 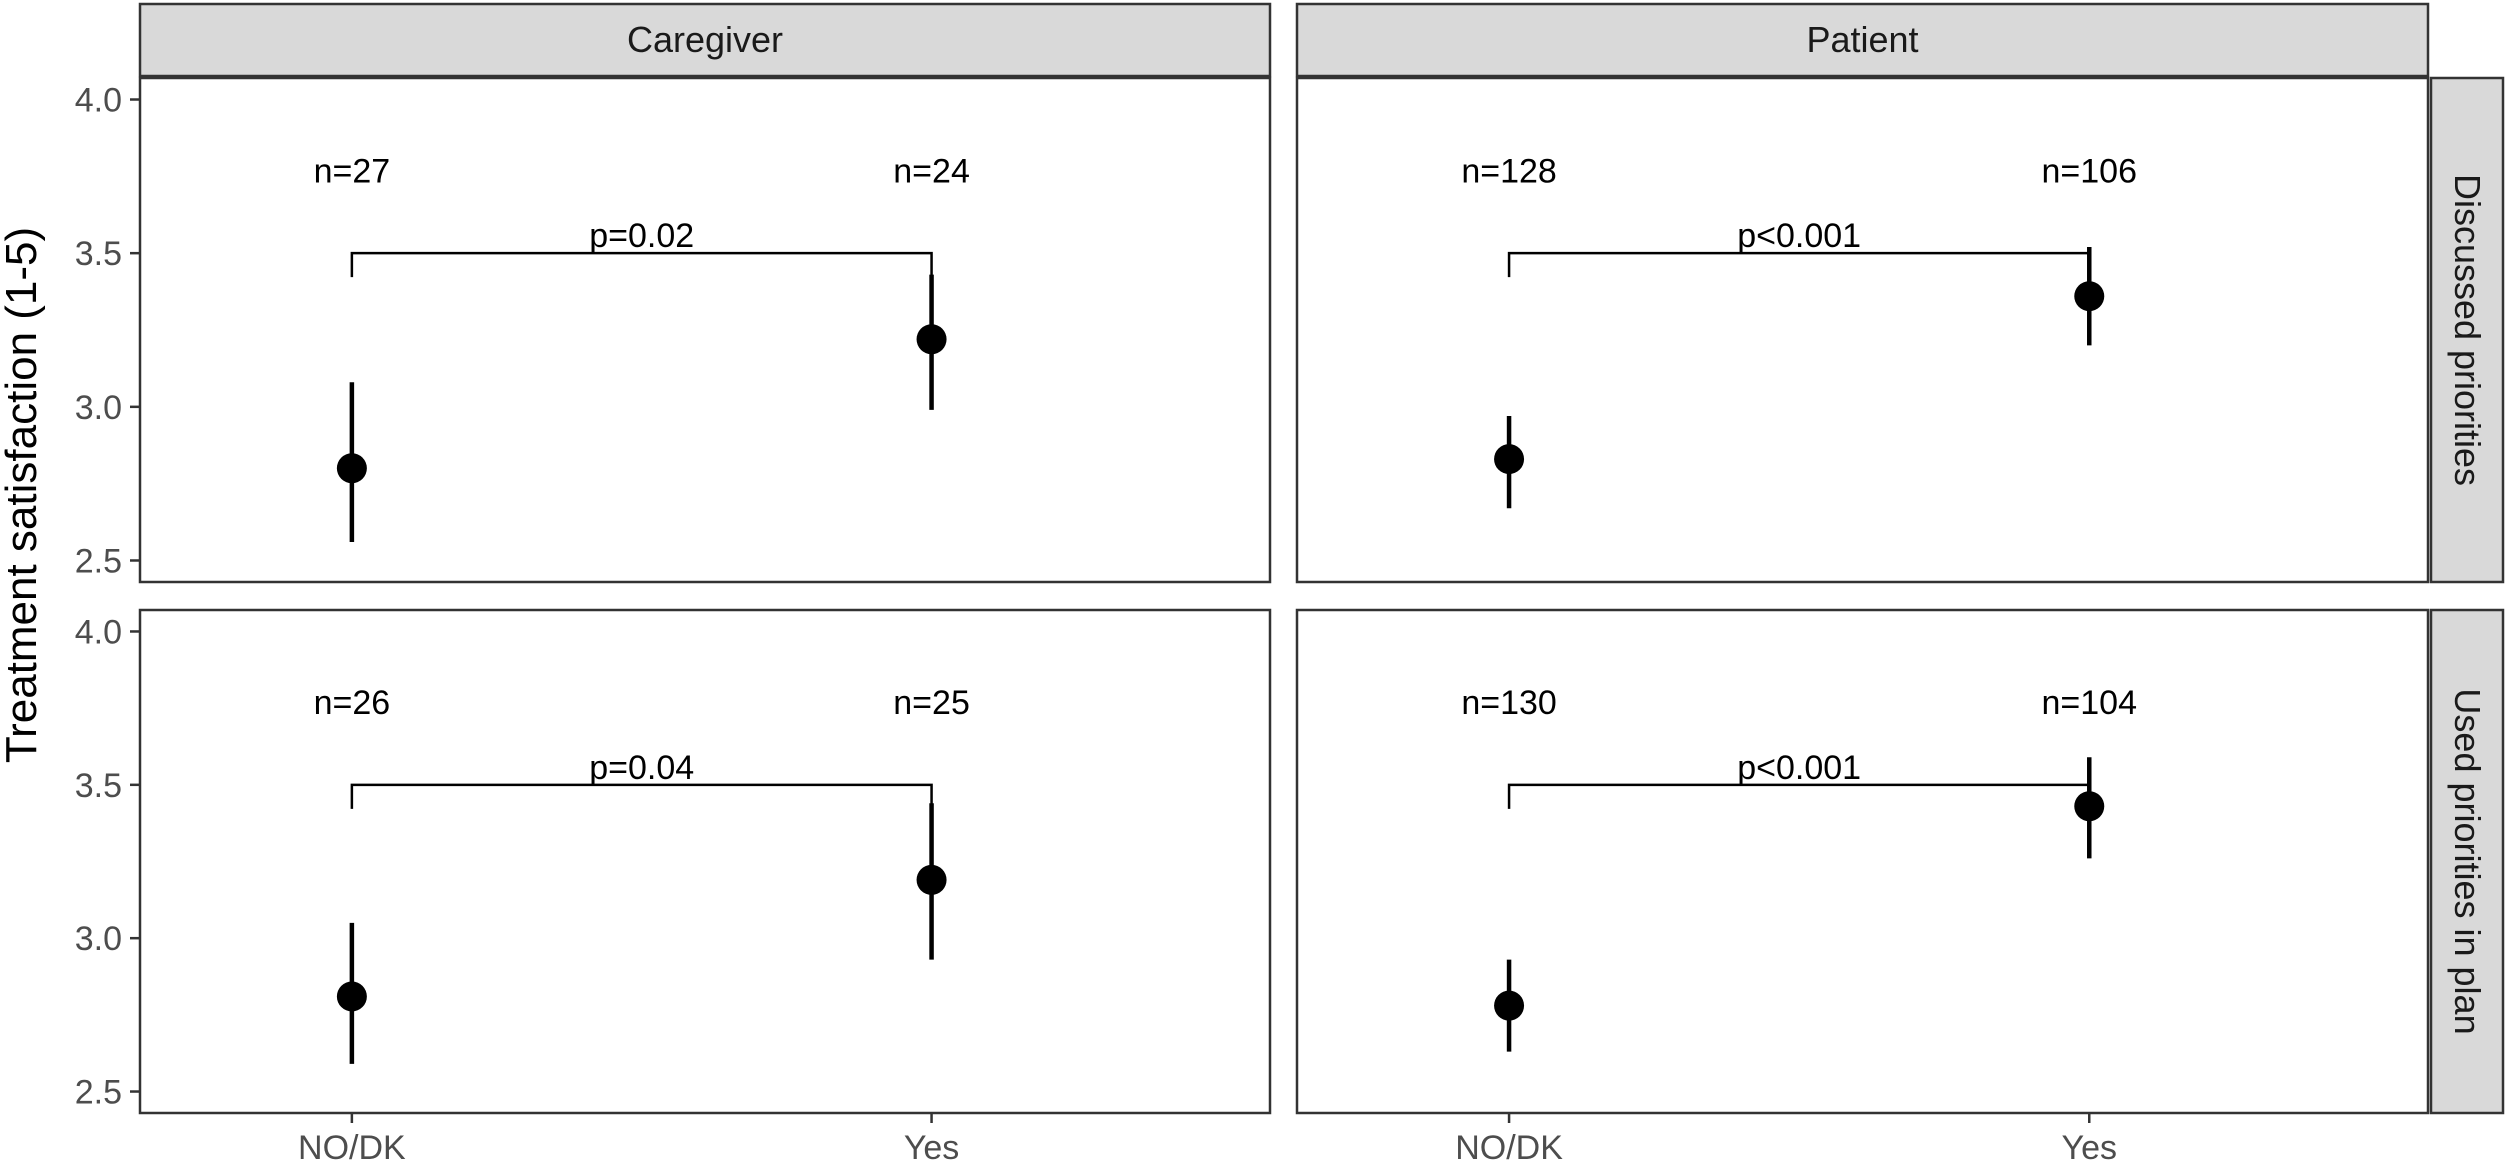 What do you see at coordinates (2090, 171) in the screenshot?
I see `n-label: n=106` at bounding box center [2090, 171].